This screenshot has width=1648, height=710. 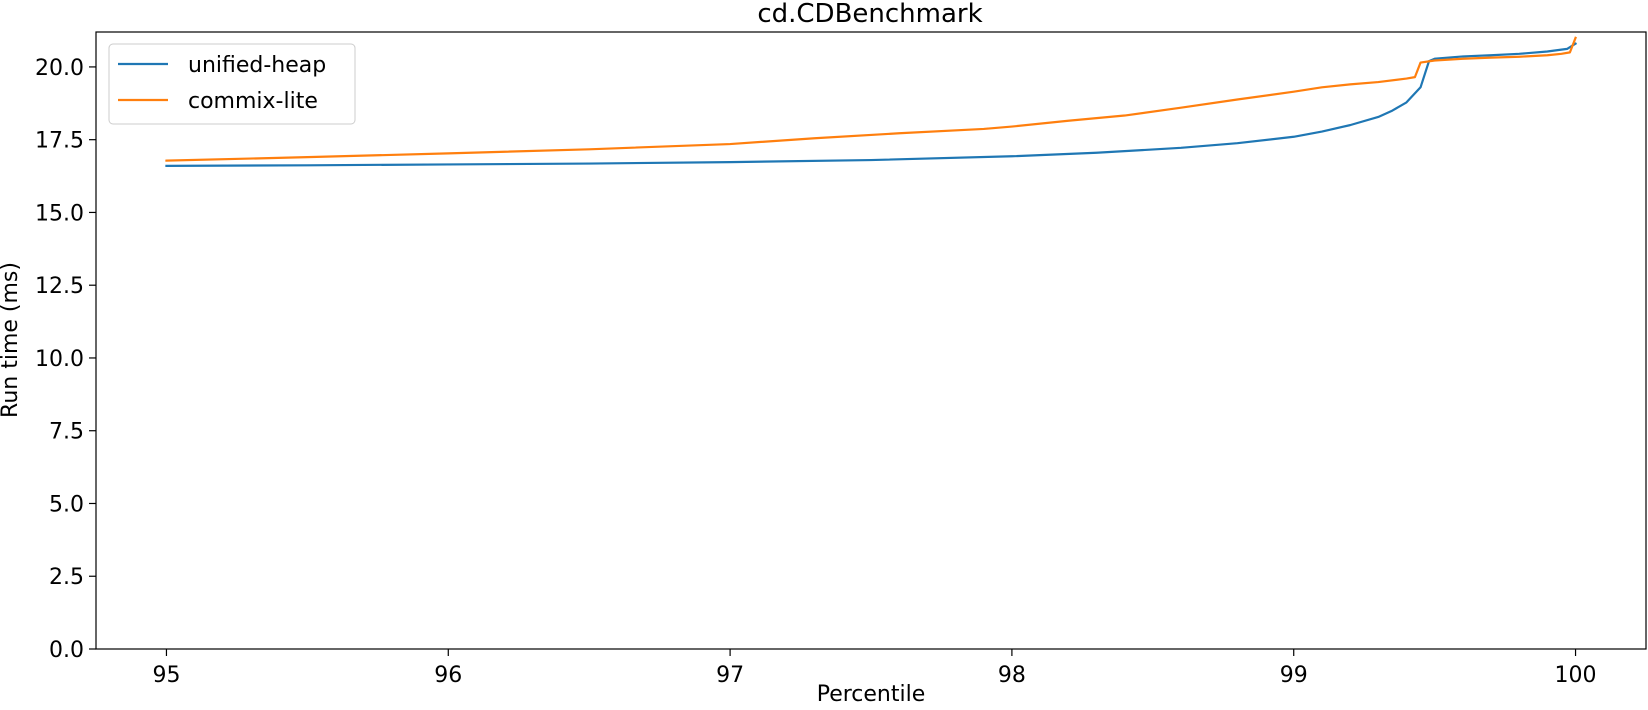 What do you see at coordinates (874, 668) in the screenshot?
I see `x-axis: 95 96 97 98 99 100` at bounding box center [874, 668].